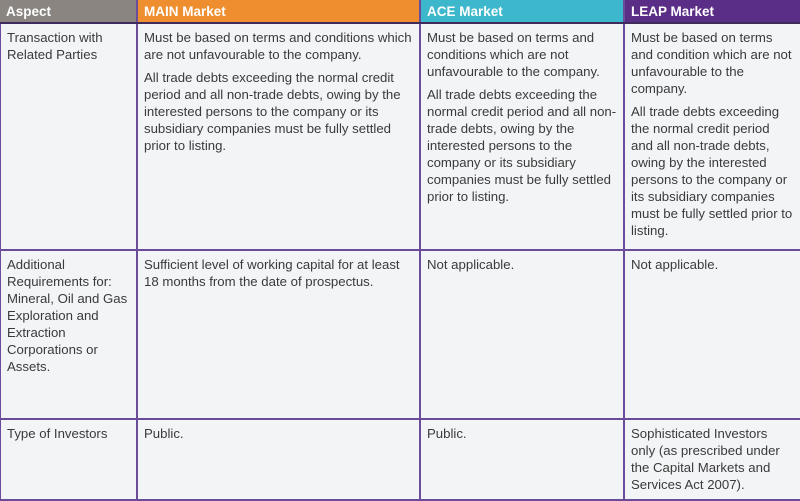 The width and height of the screenshot is (800, 501). I want to click on header-leap-market: LEAP Market, so click(712, 12).